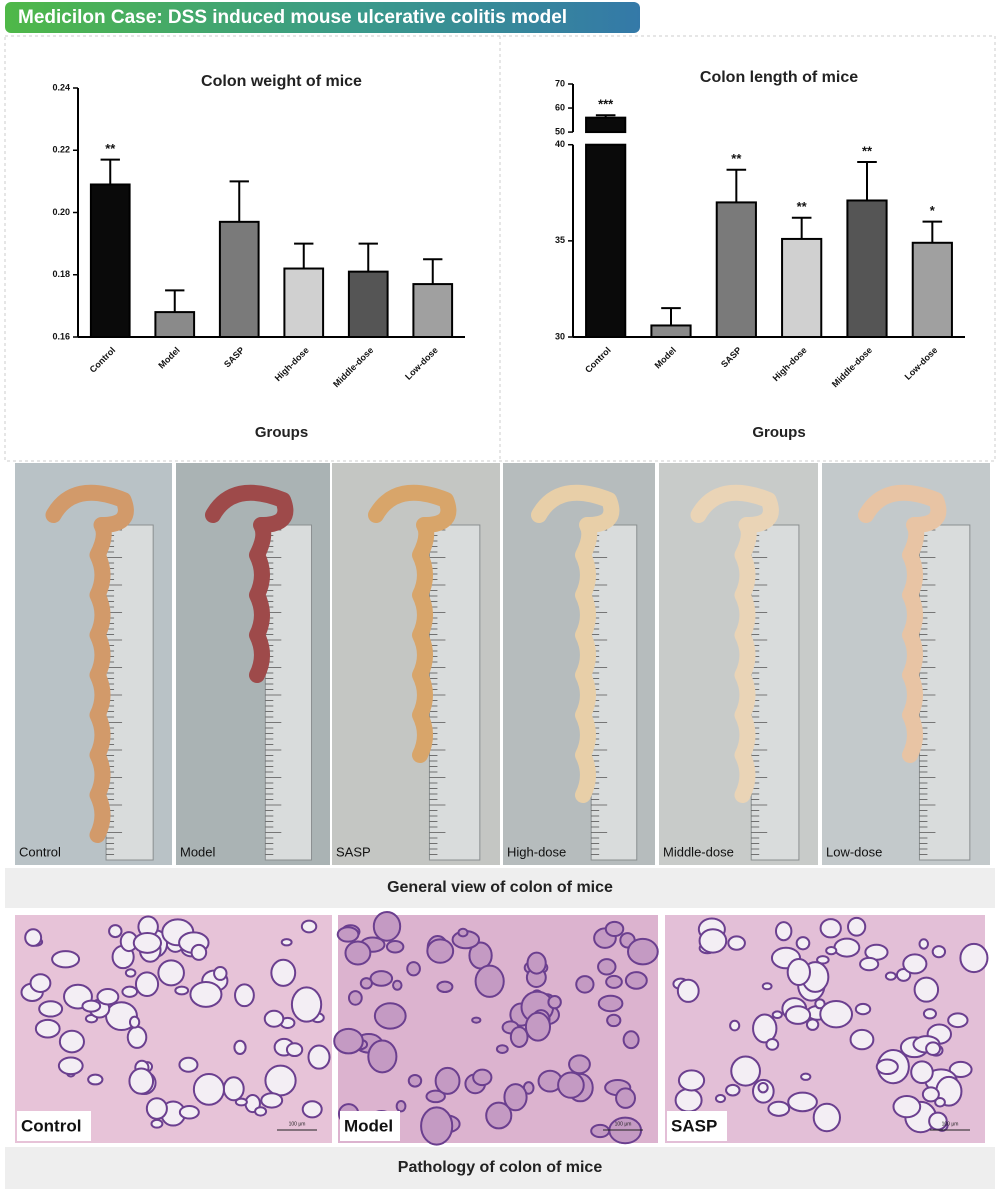 The height and width of the screenshot is (1192, 1000). I want to click on panel-label: Model, so click(368, 1125).